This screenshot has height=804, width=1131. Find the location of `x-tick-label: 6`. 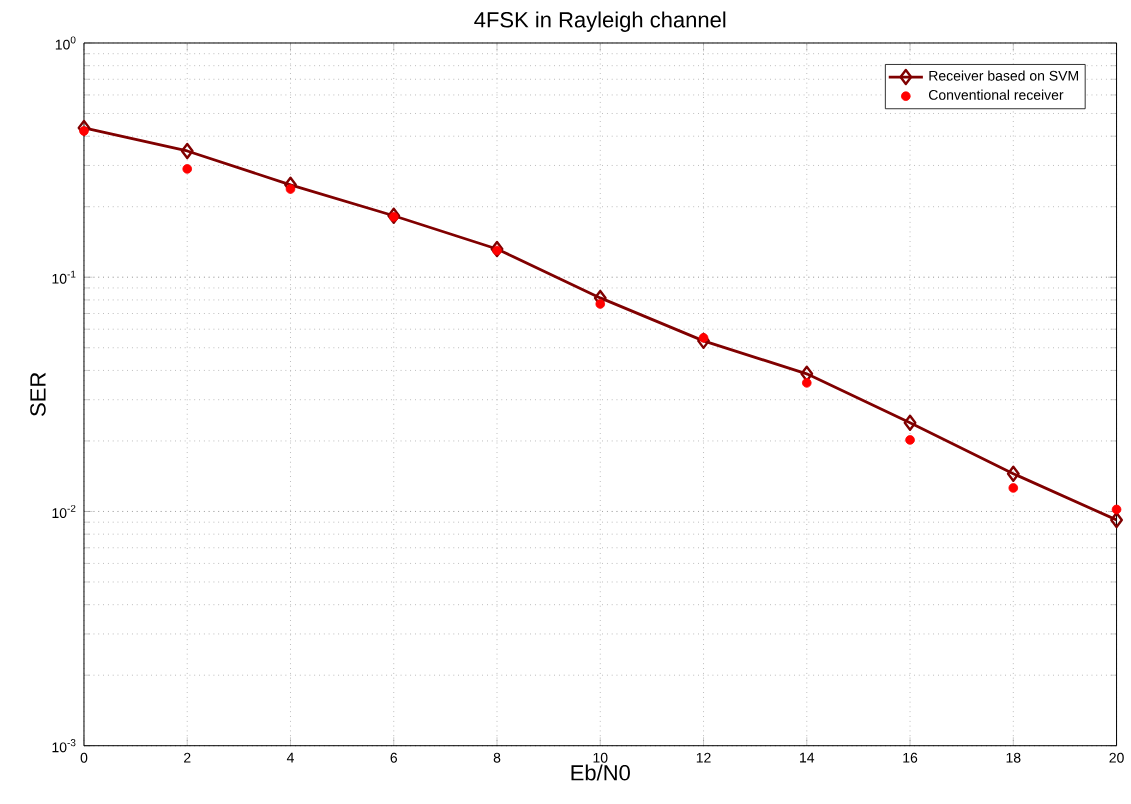

x-tick-label: 6 is located at coordinates (394, 757).